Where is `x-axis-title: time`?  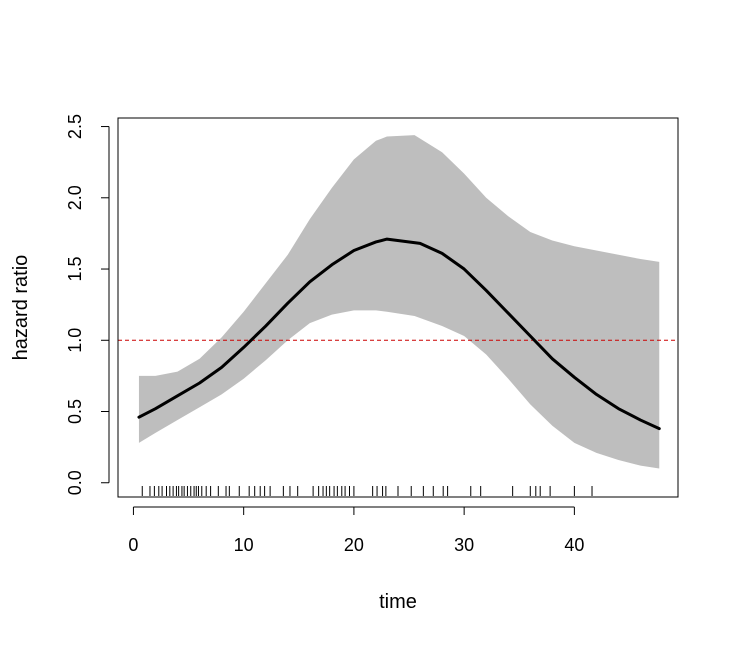
x-axis-title: time is located at coordinates (398, 602).